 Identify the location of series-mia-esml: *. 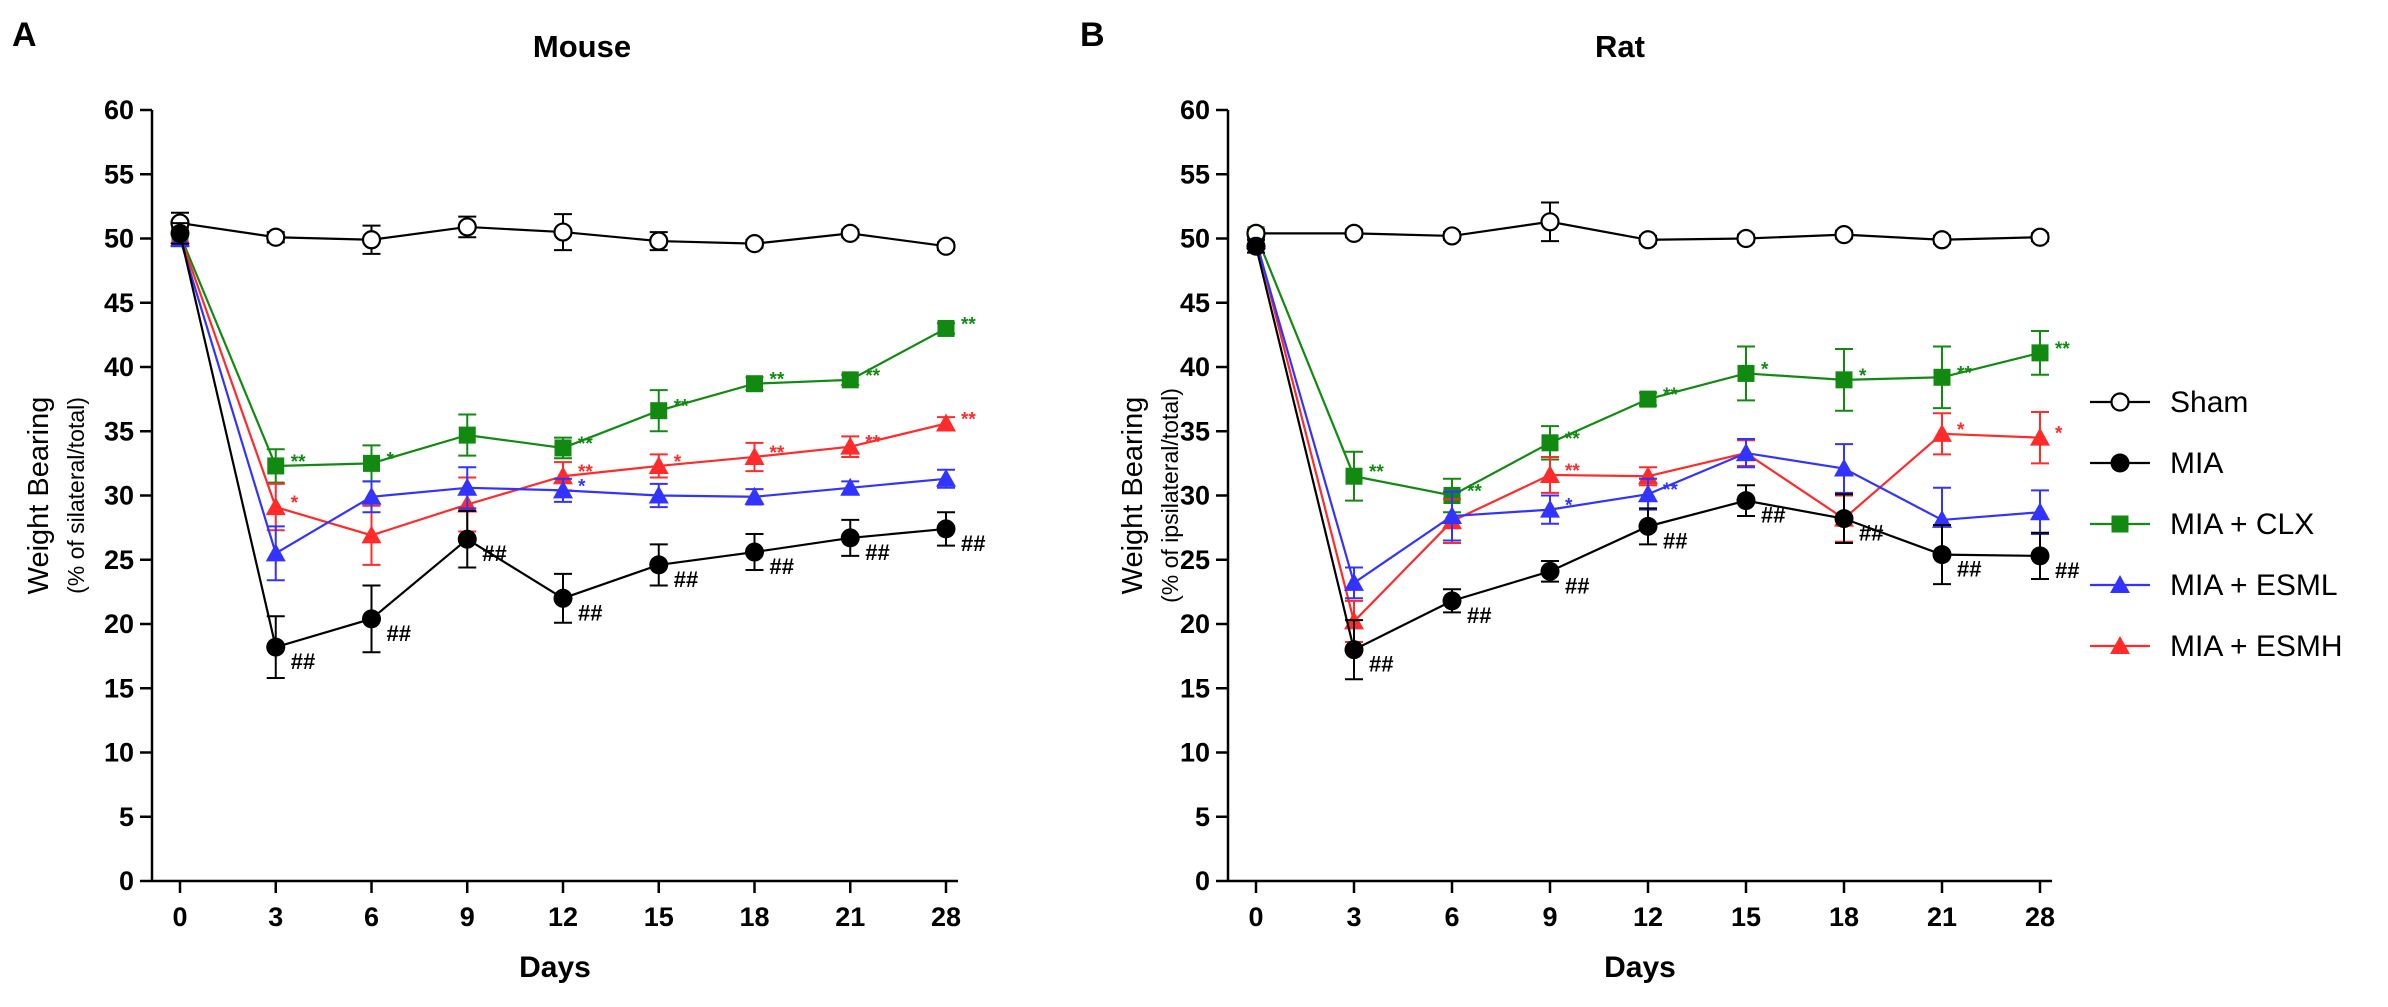
(563, 405).